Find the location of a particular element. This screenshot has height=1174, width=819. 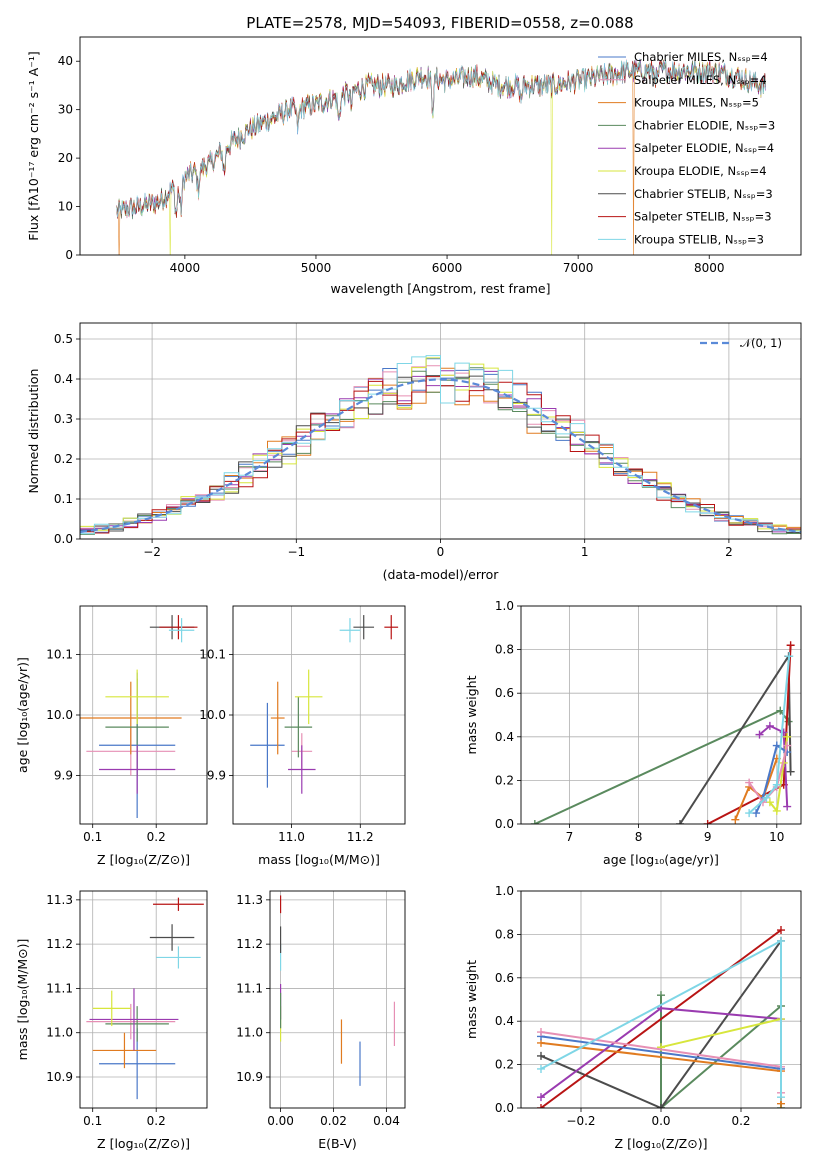

x-tick-label: 1 is located at coordinates (585, 552).